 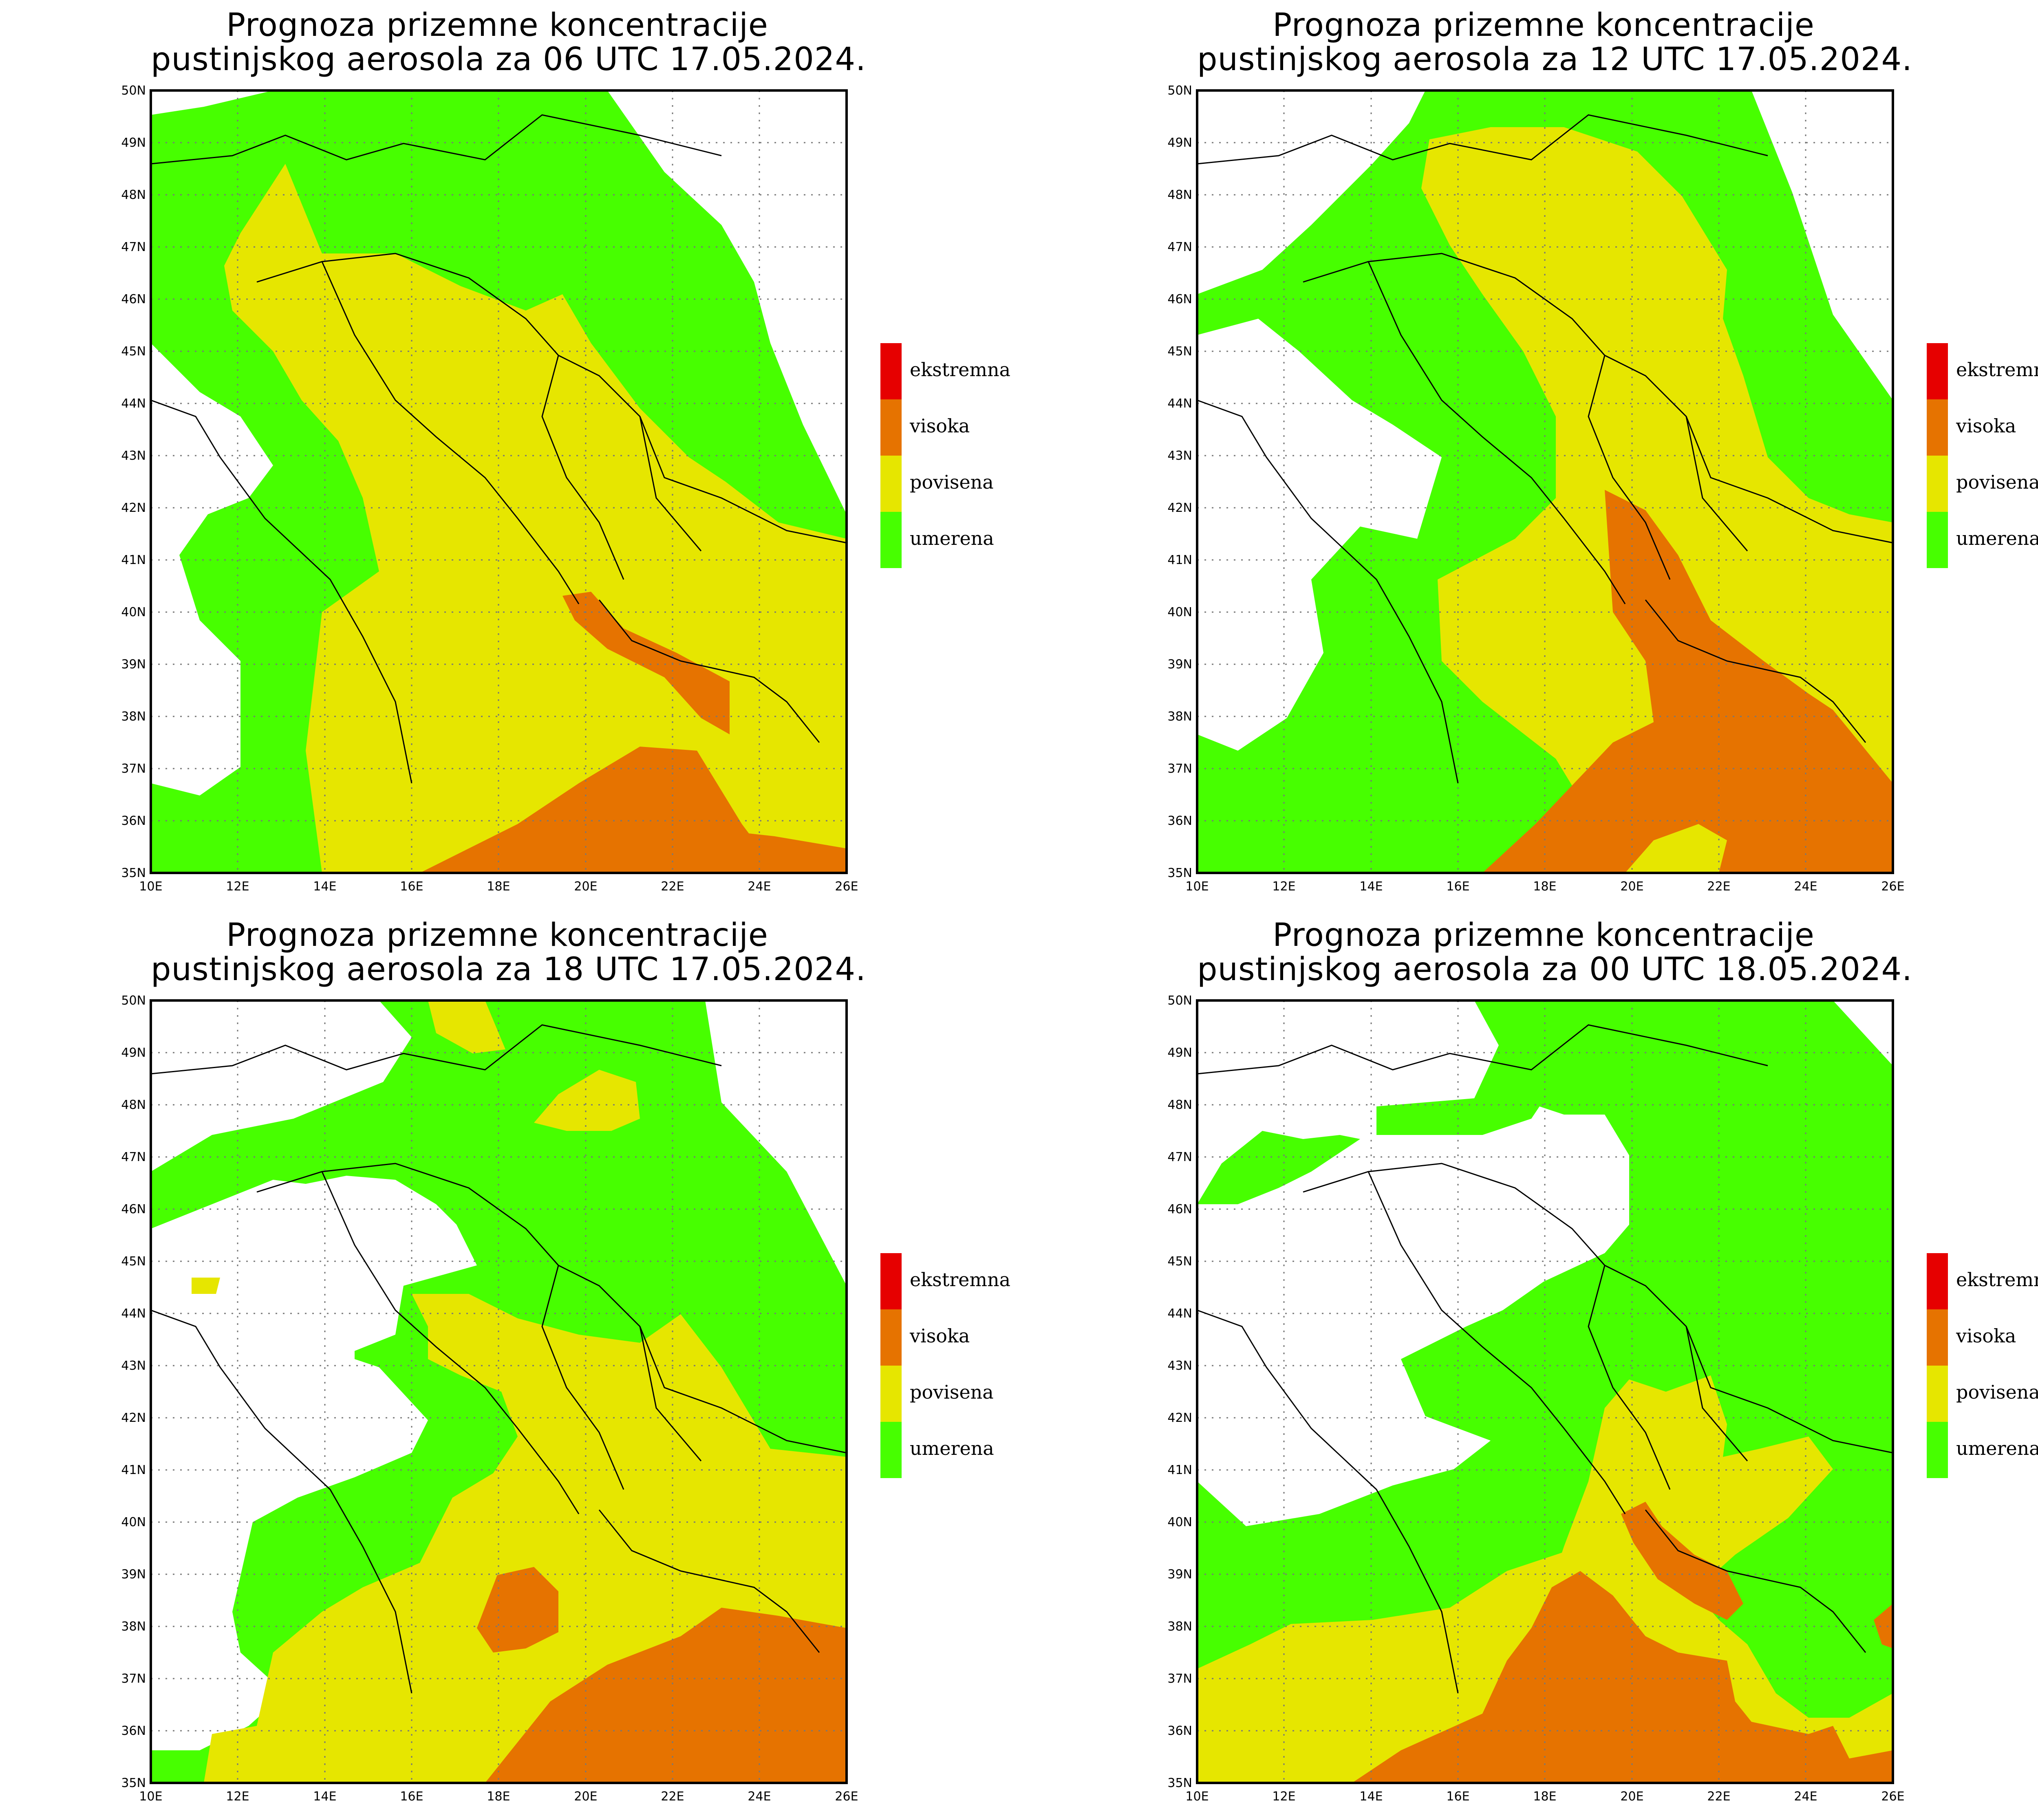 What do you see at coordinates (1938, 371) in the screenshot?
I see `legend-swatch-ekstremna` at bounding box center [1938, 371].